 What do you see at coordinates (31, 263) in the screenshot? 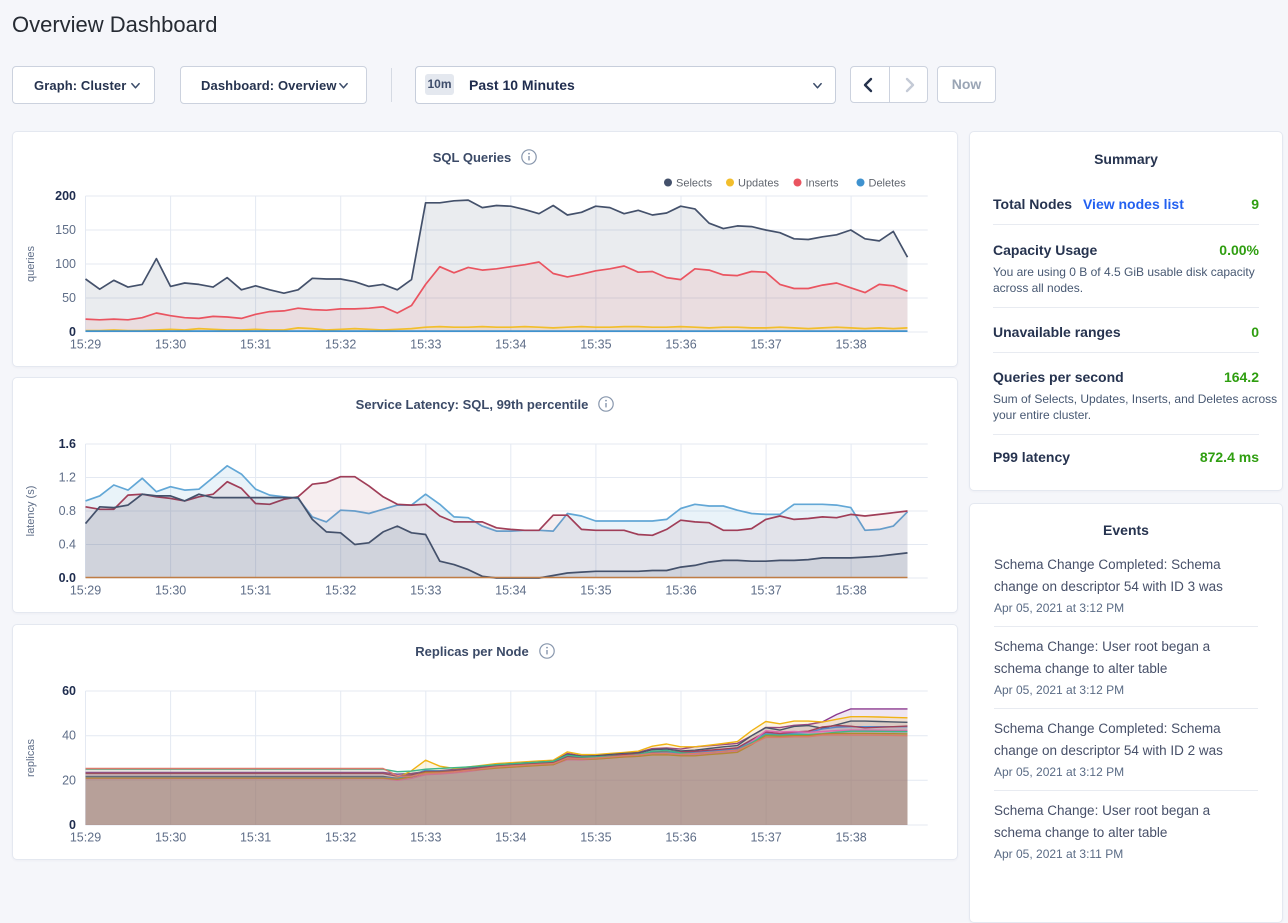
I see `svg-text: queries` at bounding box center [31, 263].